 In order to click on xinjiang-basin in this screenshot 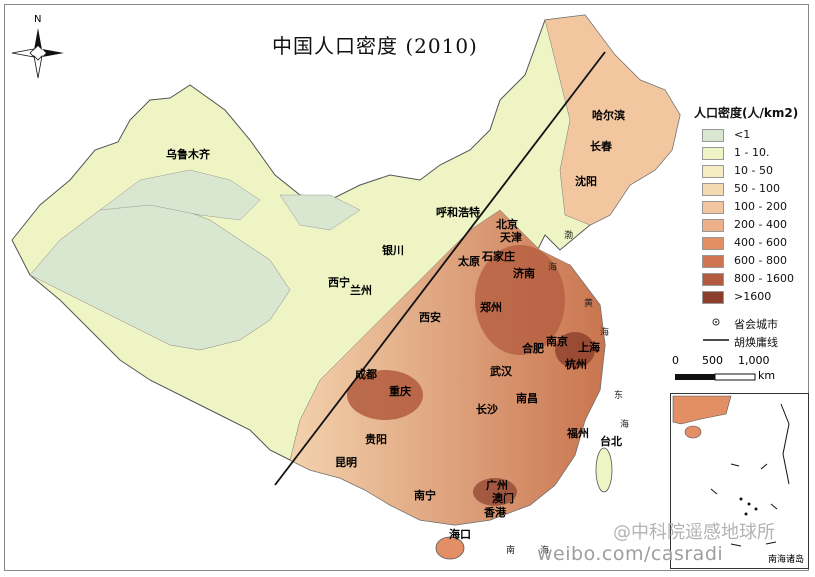, I will do `click(180, 195)`.